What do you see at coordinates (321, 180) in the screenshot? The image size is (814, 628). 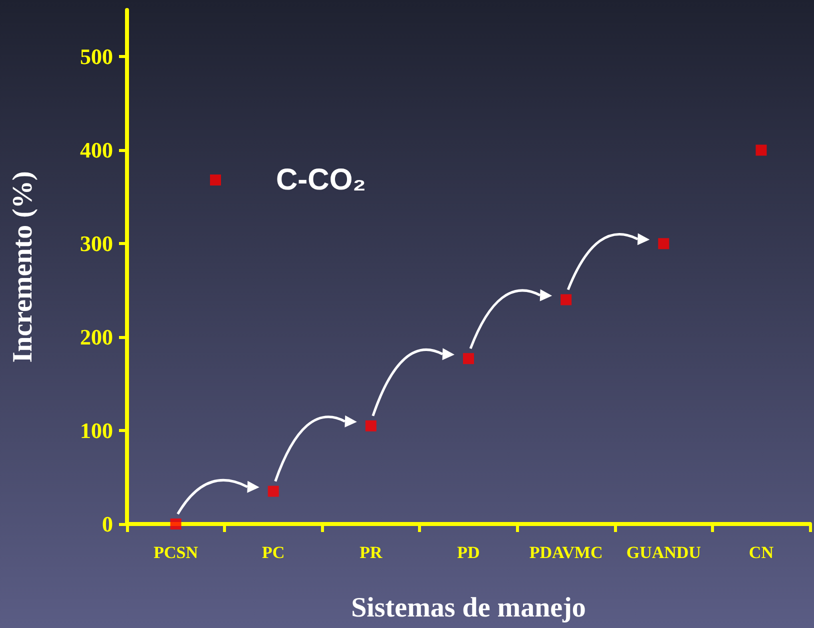 I see `legend-label: C-CO₂` at bounding box center [321, 180].